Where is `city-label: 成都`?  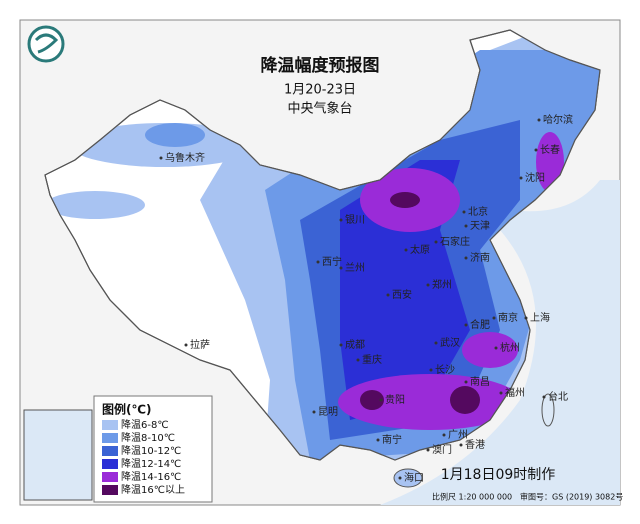 city-label: 成都 is located at coordinates (355, 345).